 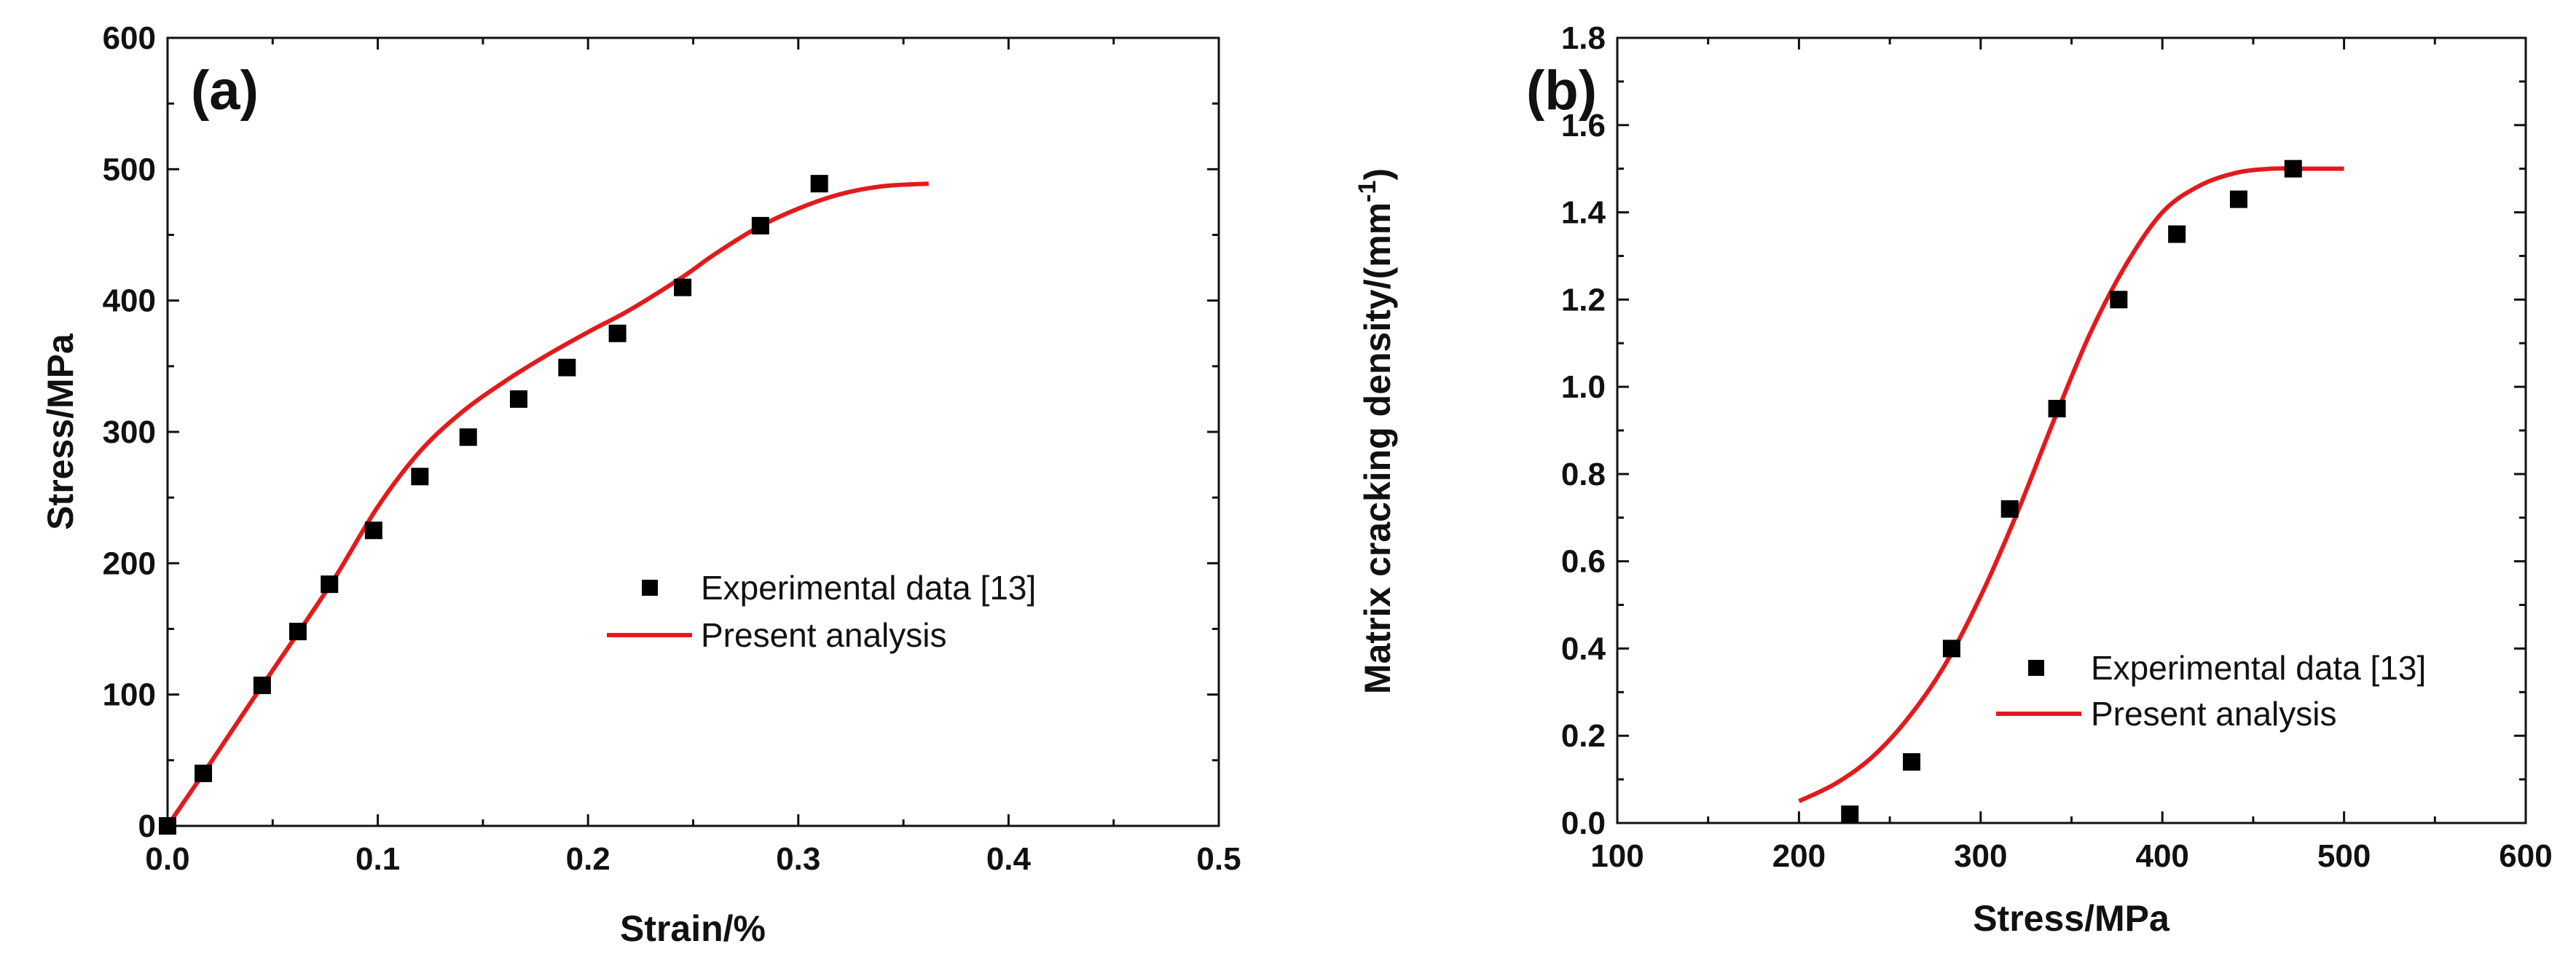 I want to click on panel-a-y-tick-label: 300, so click(x=129, y=432).